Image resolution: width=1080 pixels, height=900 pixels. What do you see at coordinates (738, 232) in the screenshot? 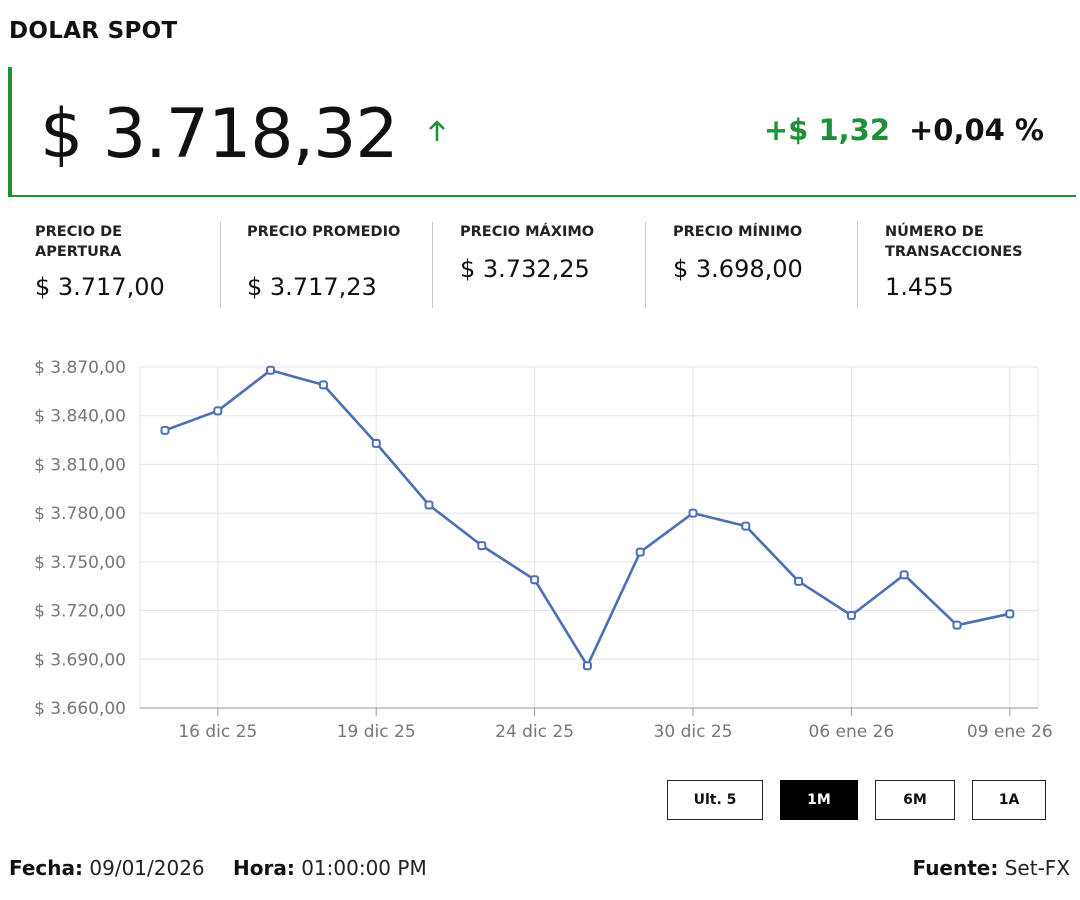
I see `stat-label: PRECIO MÍNIMO` at bounding box center [738, 232].